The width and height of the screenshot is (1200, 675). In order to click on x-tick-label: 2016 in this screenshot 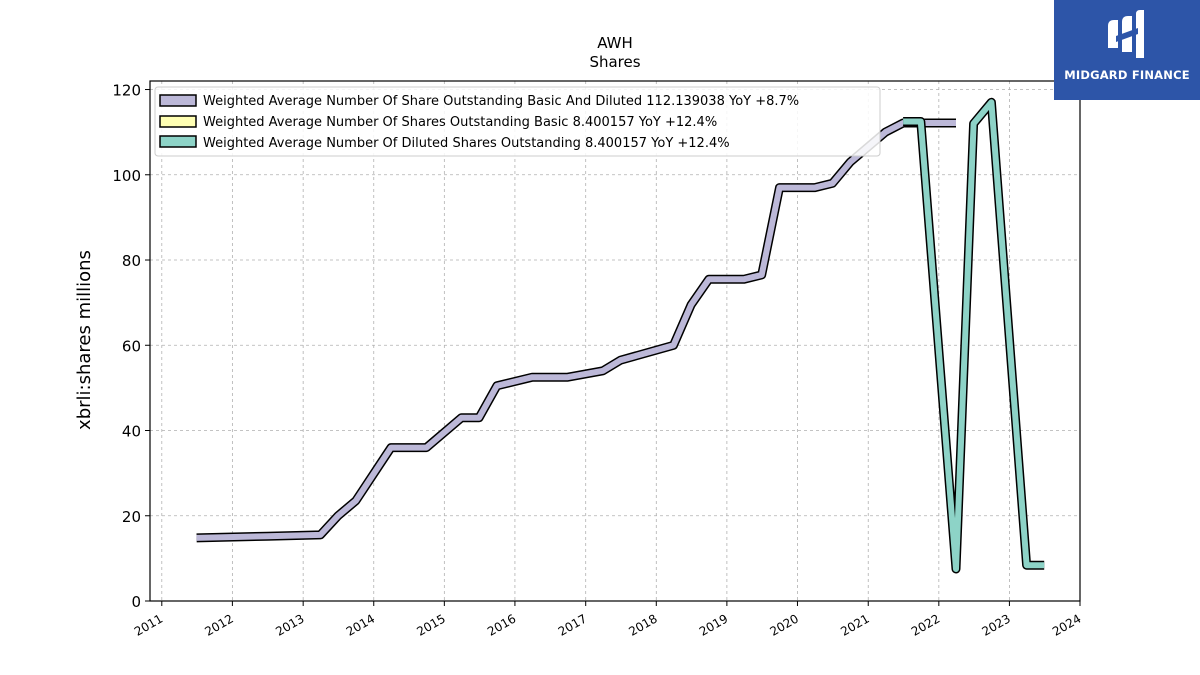, I will do `click(501, 624)`.